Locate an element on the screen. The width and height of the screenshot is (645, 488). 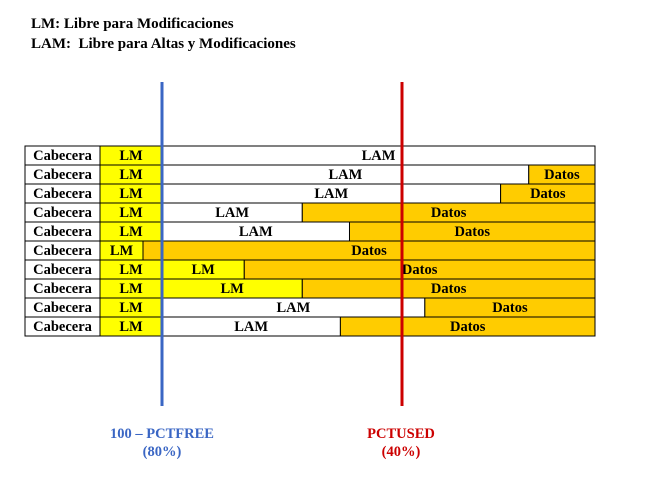
datos-cell is located at coordinates (467, 326).